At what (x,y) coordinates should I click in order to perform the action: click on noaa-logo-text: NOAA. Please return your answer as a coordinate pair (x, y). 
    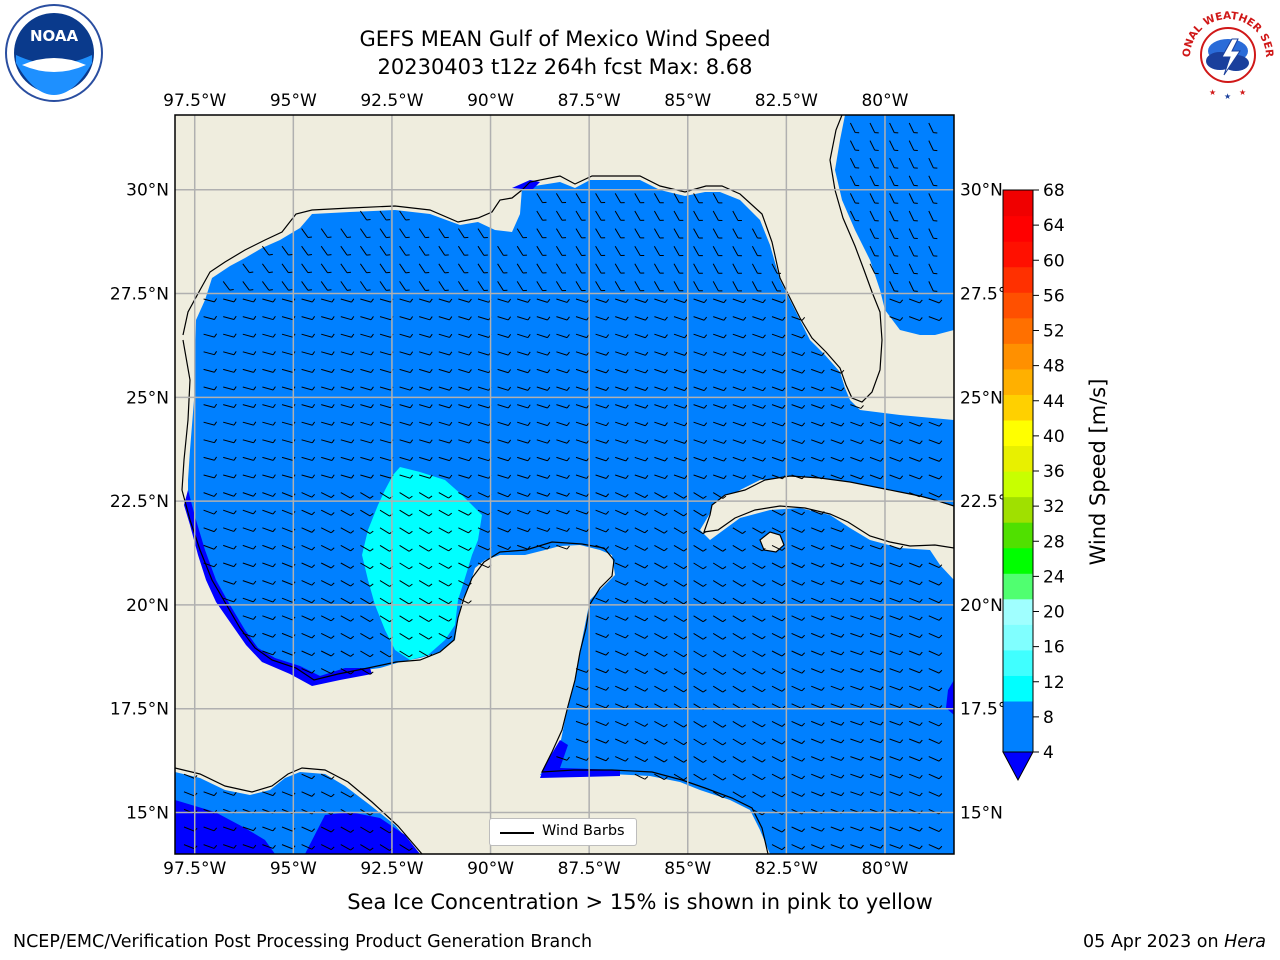
    Looking at the image, I should click on (54, 36).